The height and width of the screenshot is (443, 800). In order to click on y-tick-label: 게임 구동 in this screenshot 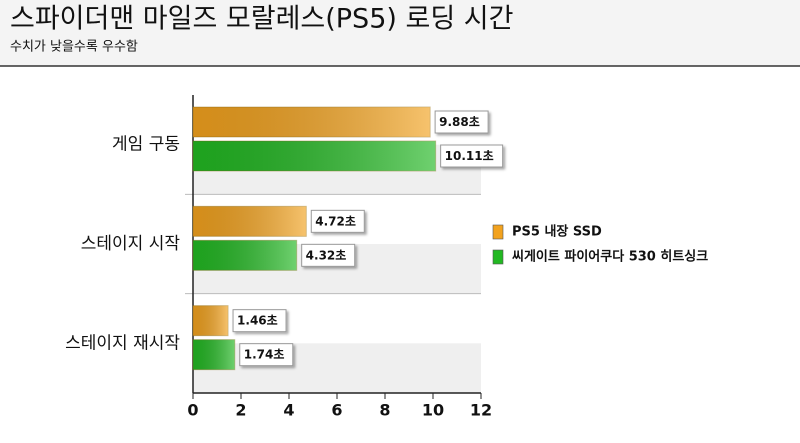, I will do `click(146, 145)`.